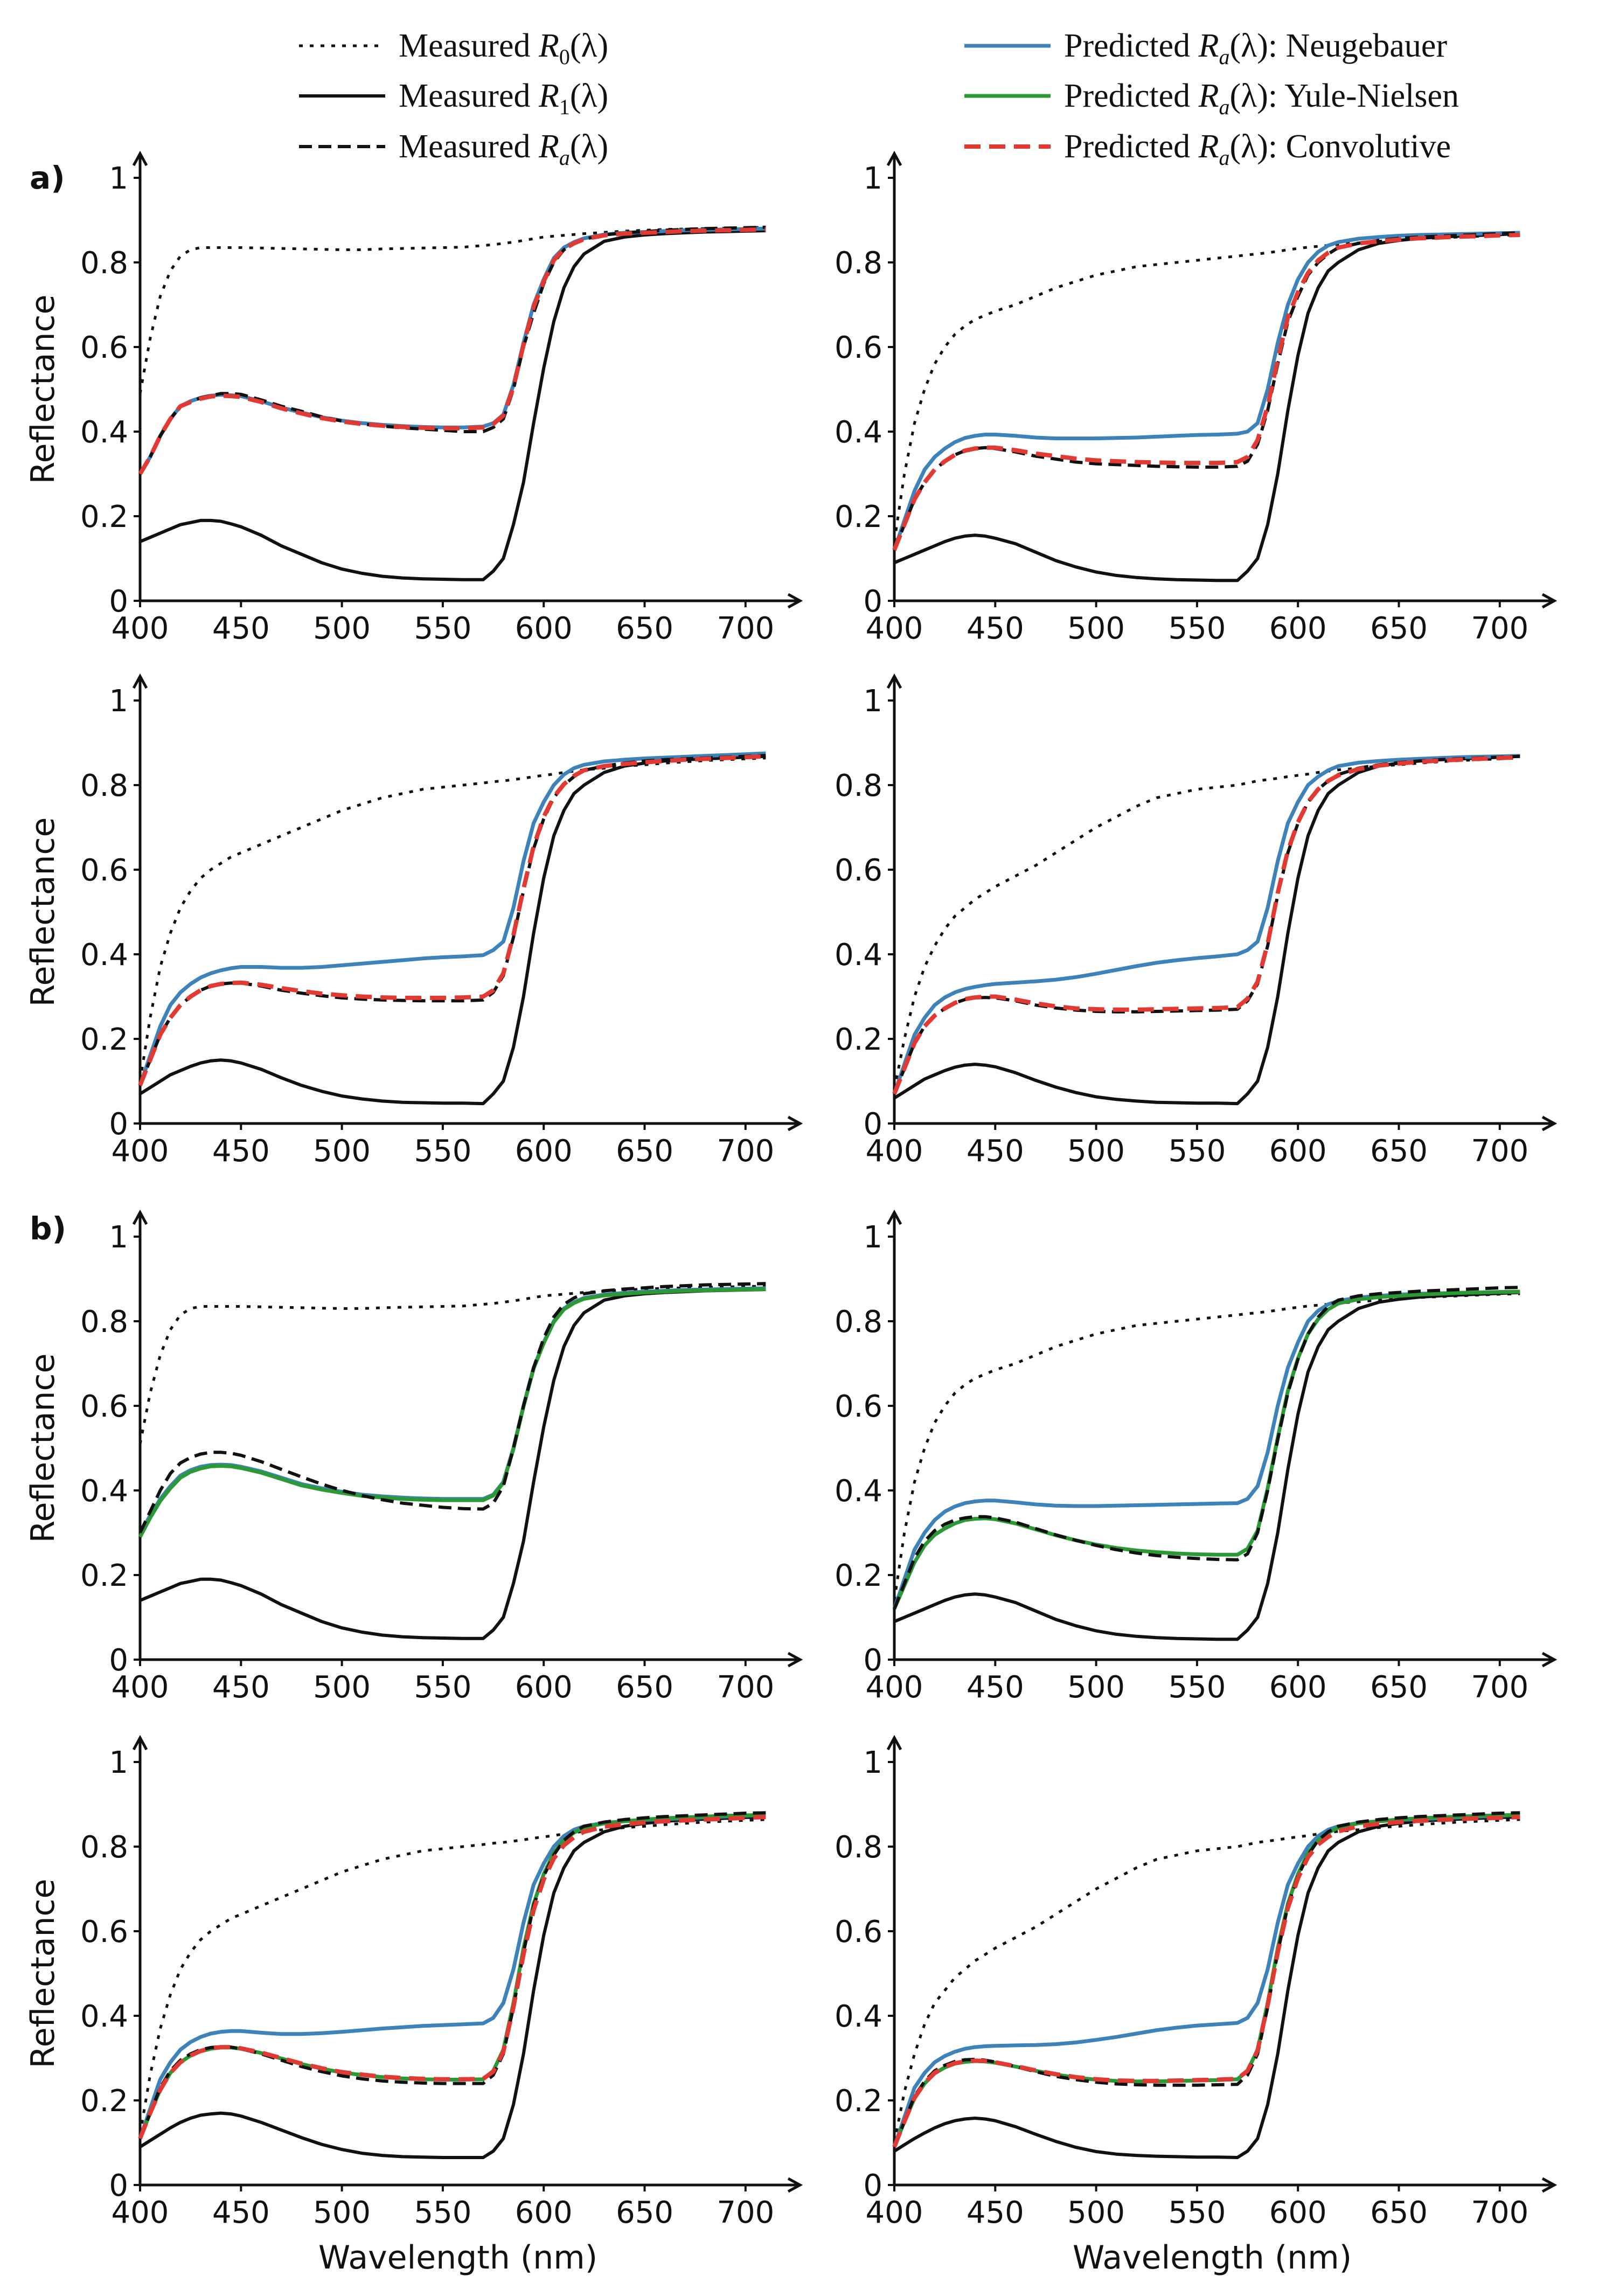 The image size is (1599, 2296). I want to click on y-axis-title: Reflectance, so click(43, 389).